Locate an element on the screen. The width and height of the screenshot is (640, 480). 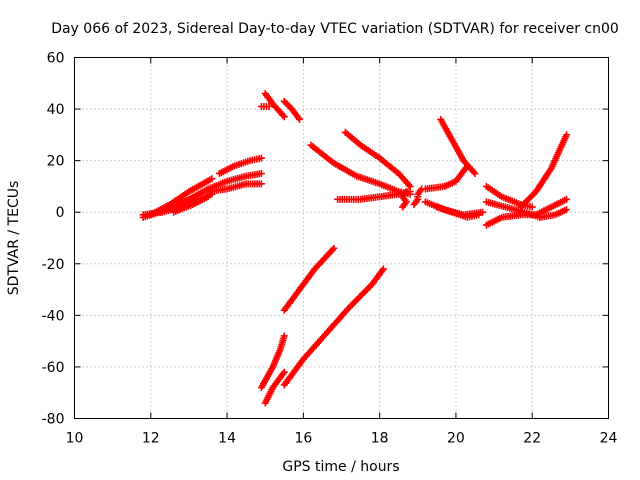
y-tick-label: -40 is located at coordinates (53, 316).